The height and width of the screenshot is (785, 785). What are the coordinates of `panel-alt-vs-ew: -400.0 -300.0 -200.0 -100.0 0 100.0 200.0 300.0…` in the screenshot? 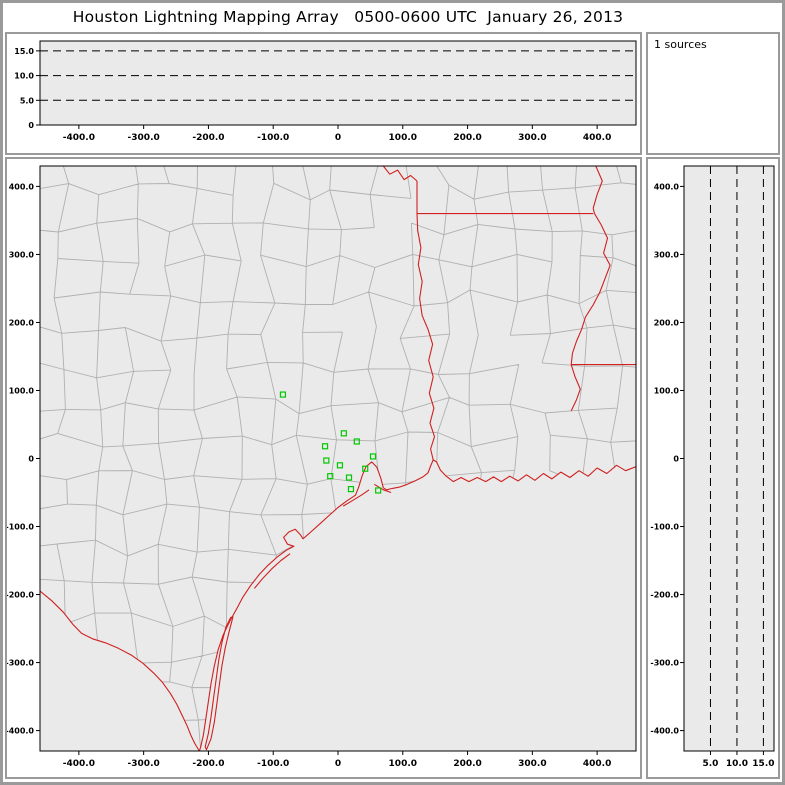 It's located at (323, 93).